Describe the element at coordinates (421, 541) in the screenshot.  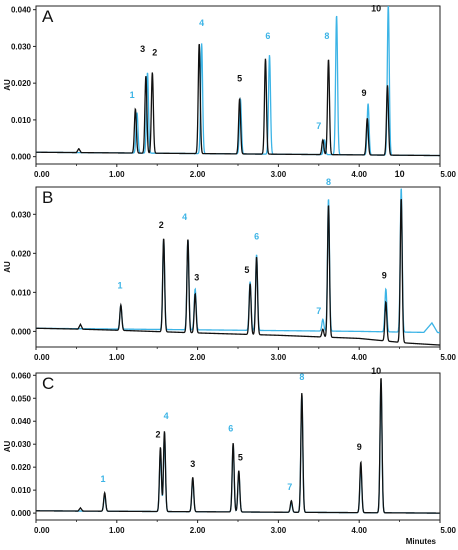
I see `x-axis-label: Minutes` at that location.